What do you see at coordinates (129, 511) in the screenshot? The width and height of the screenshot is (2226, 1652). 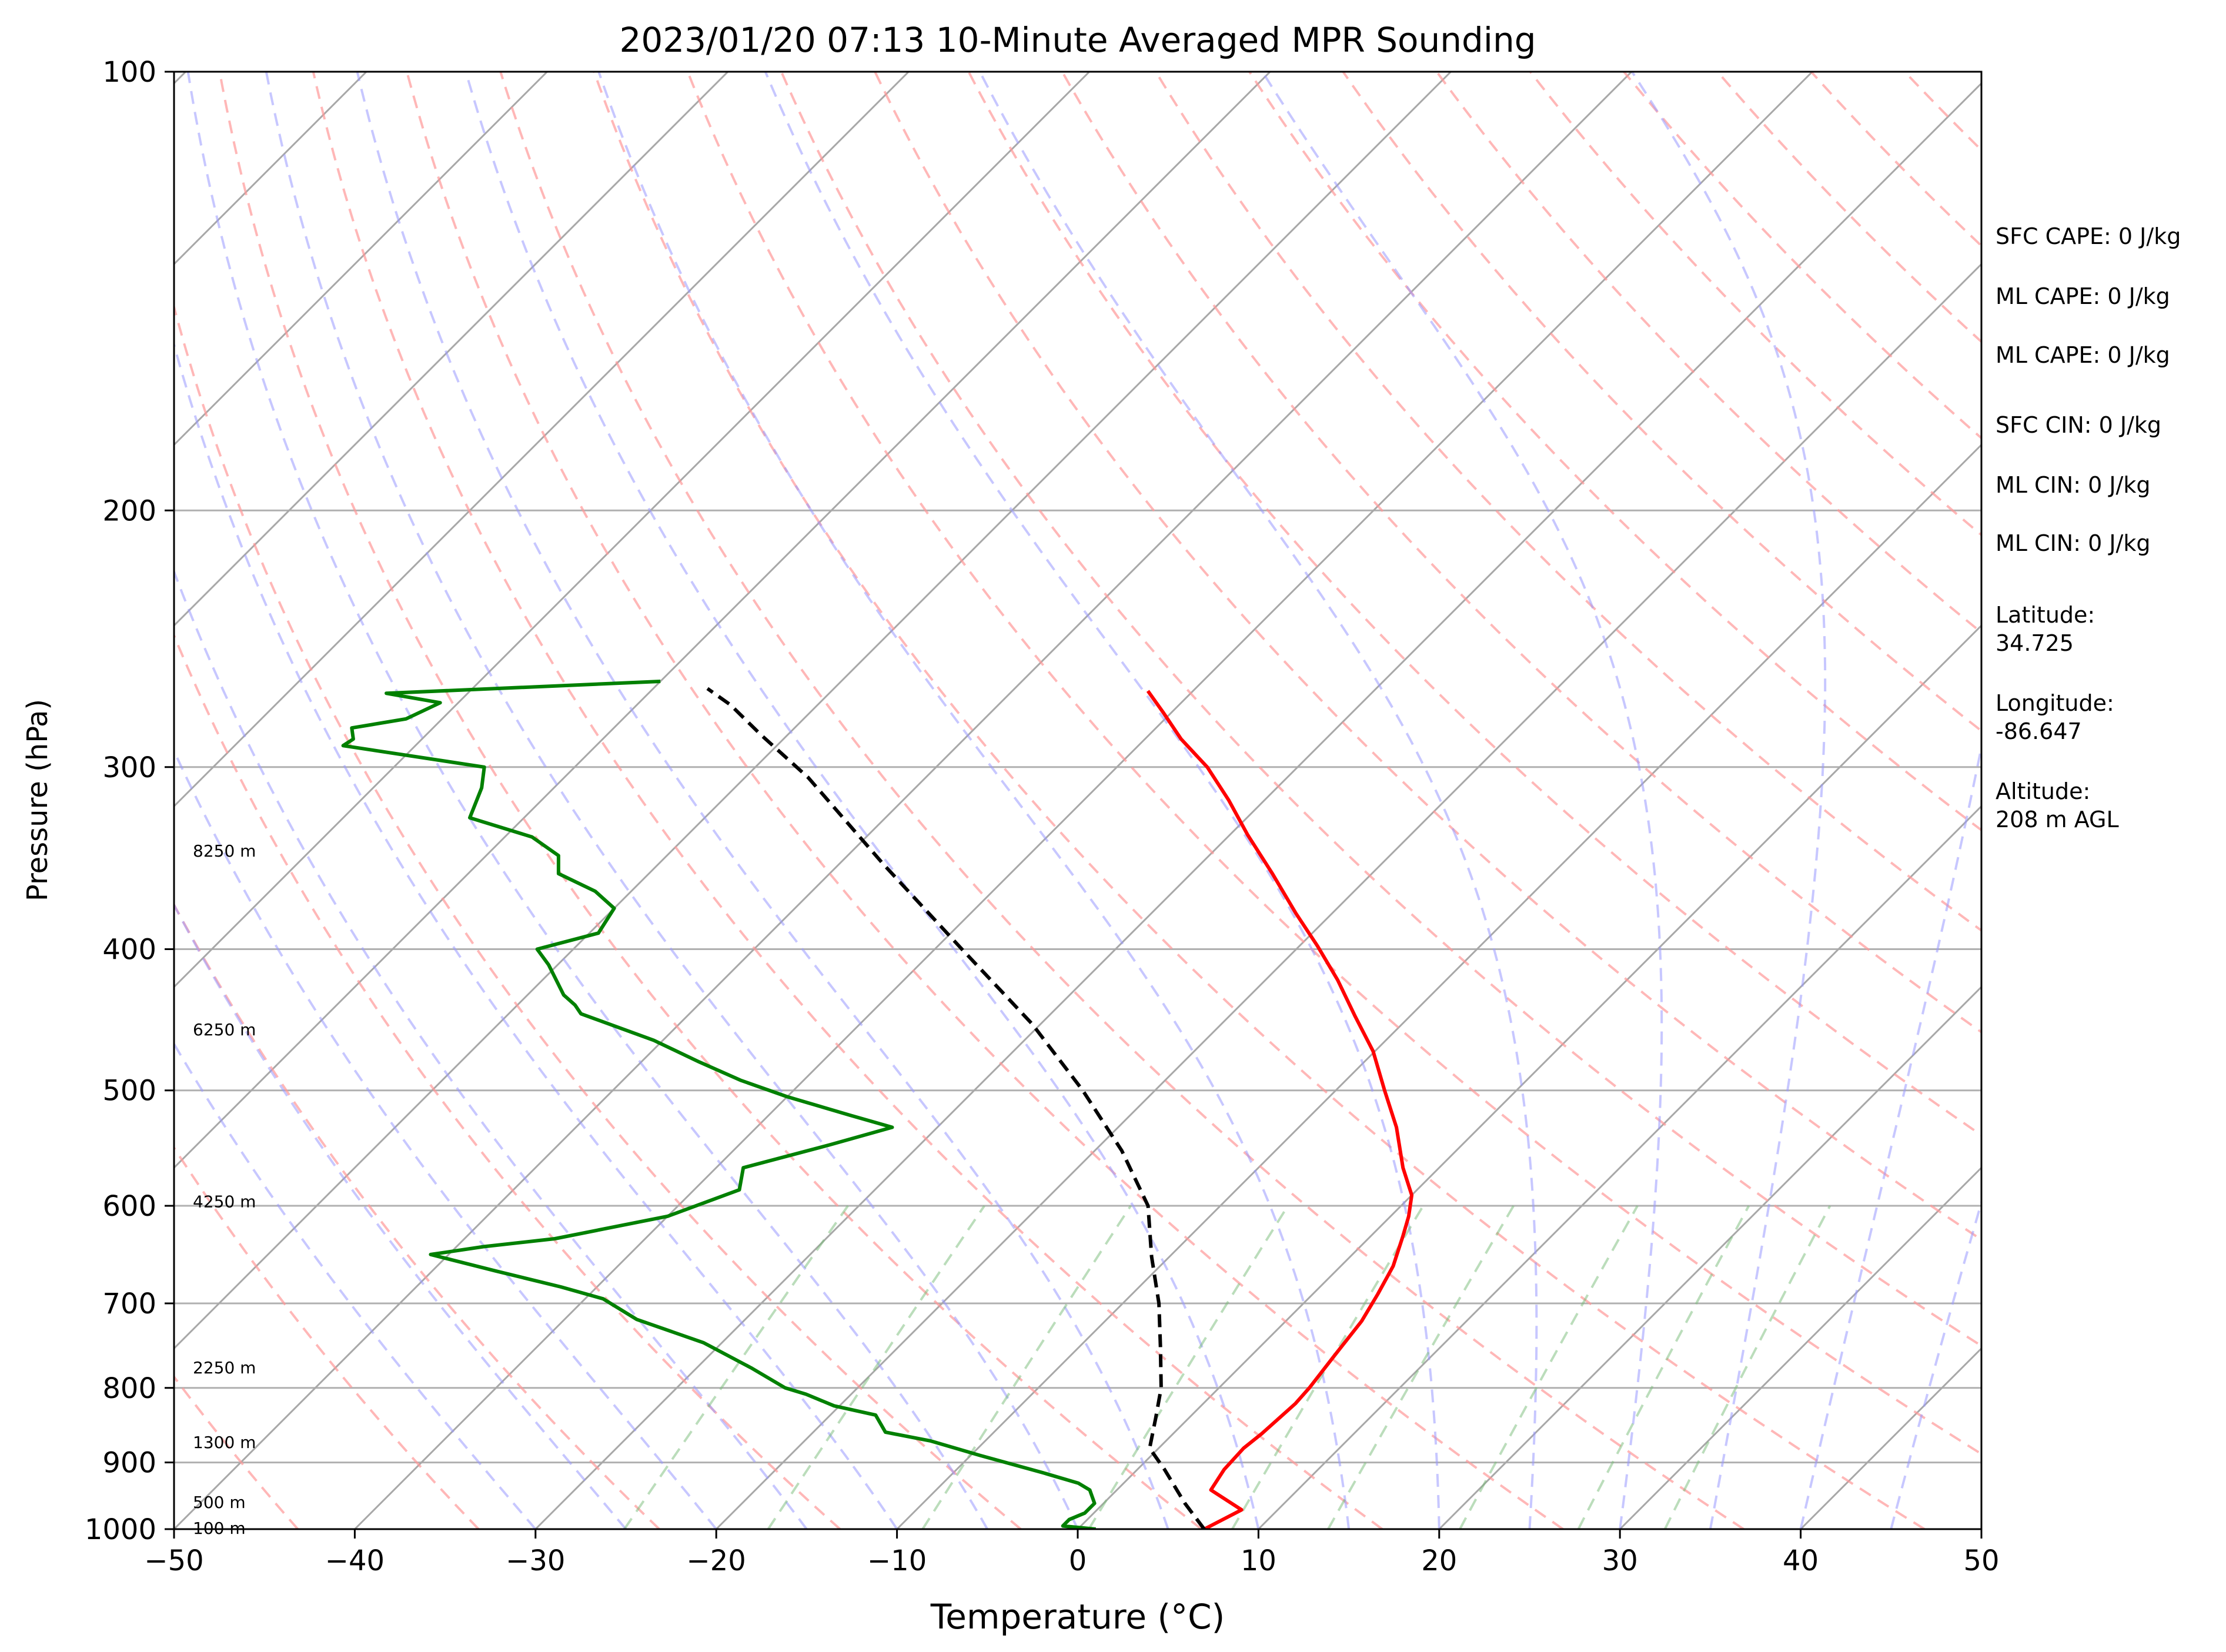 I see `y-tick-label: 200` at bounding box center [129, 511].